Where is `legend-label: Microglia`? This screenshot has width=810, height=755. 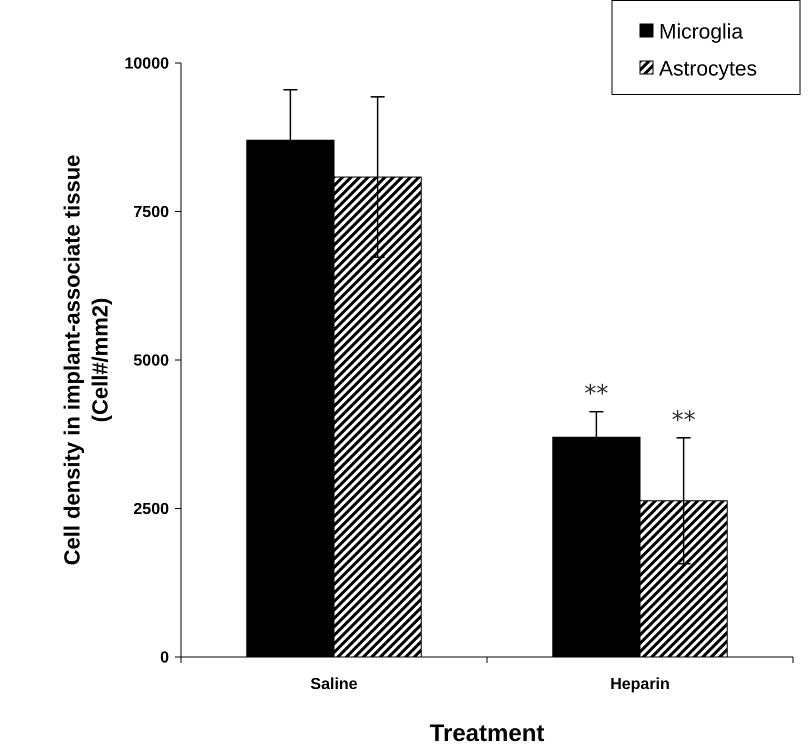 legend-label: Microglia is located at coordinates (701, 32).